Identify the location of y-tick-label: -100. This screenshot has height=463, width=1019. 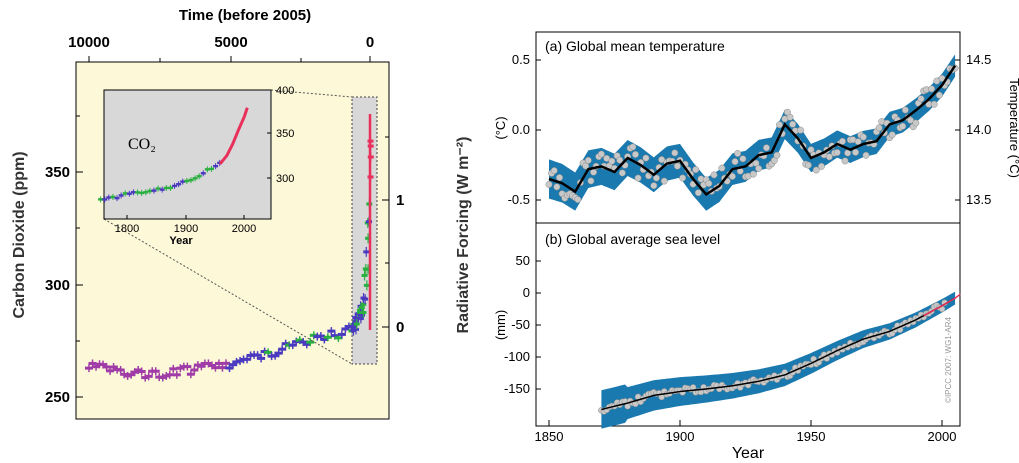
(517, 356).